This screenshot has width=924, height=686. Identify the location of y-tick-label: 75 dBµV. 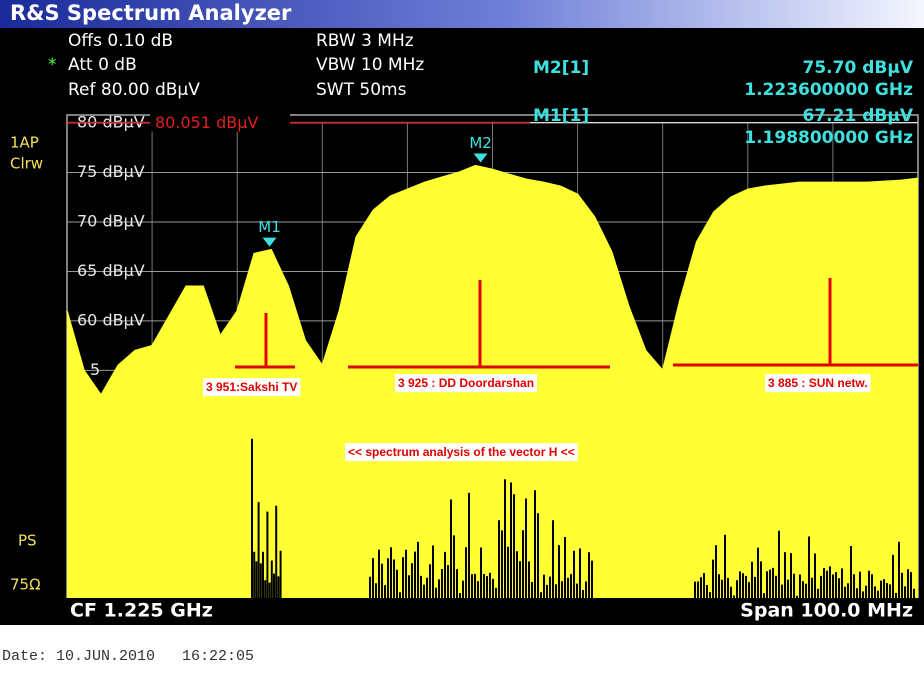
(111, 171).